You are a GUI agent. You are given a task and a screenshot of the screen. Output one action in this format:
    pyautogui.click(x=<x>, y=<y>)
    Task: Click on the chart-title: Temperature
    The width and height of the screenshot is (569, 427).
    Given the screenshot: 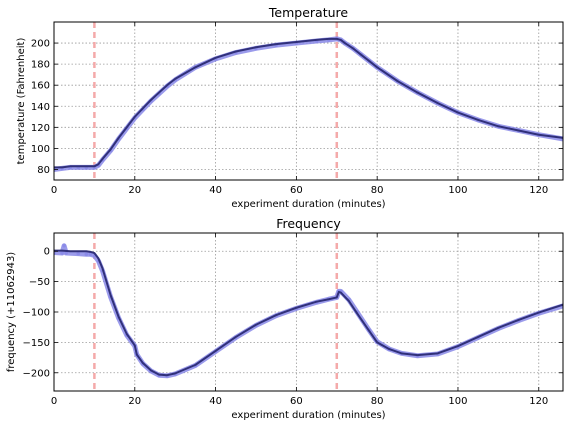 What is the action you would take?
    pyautogui.click(x=308, y=12)
    